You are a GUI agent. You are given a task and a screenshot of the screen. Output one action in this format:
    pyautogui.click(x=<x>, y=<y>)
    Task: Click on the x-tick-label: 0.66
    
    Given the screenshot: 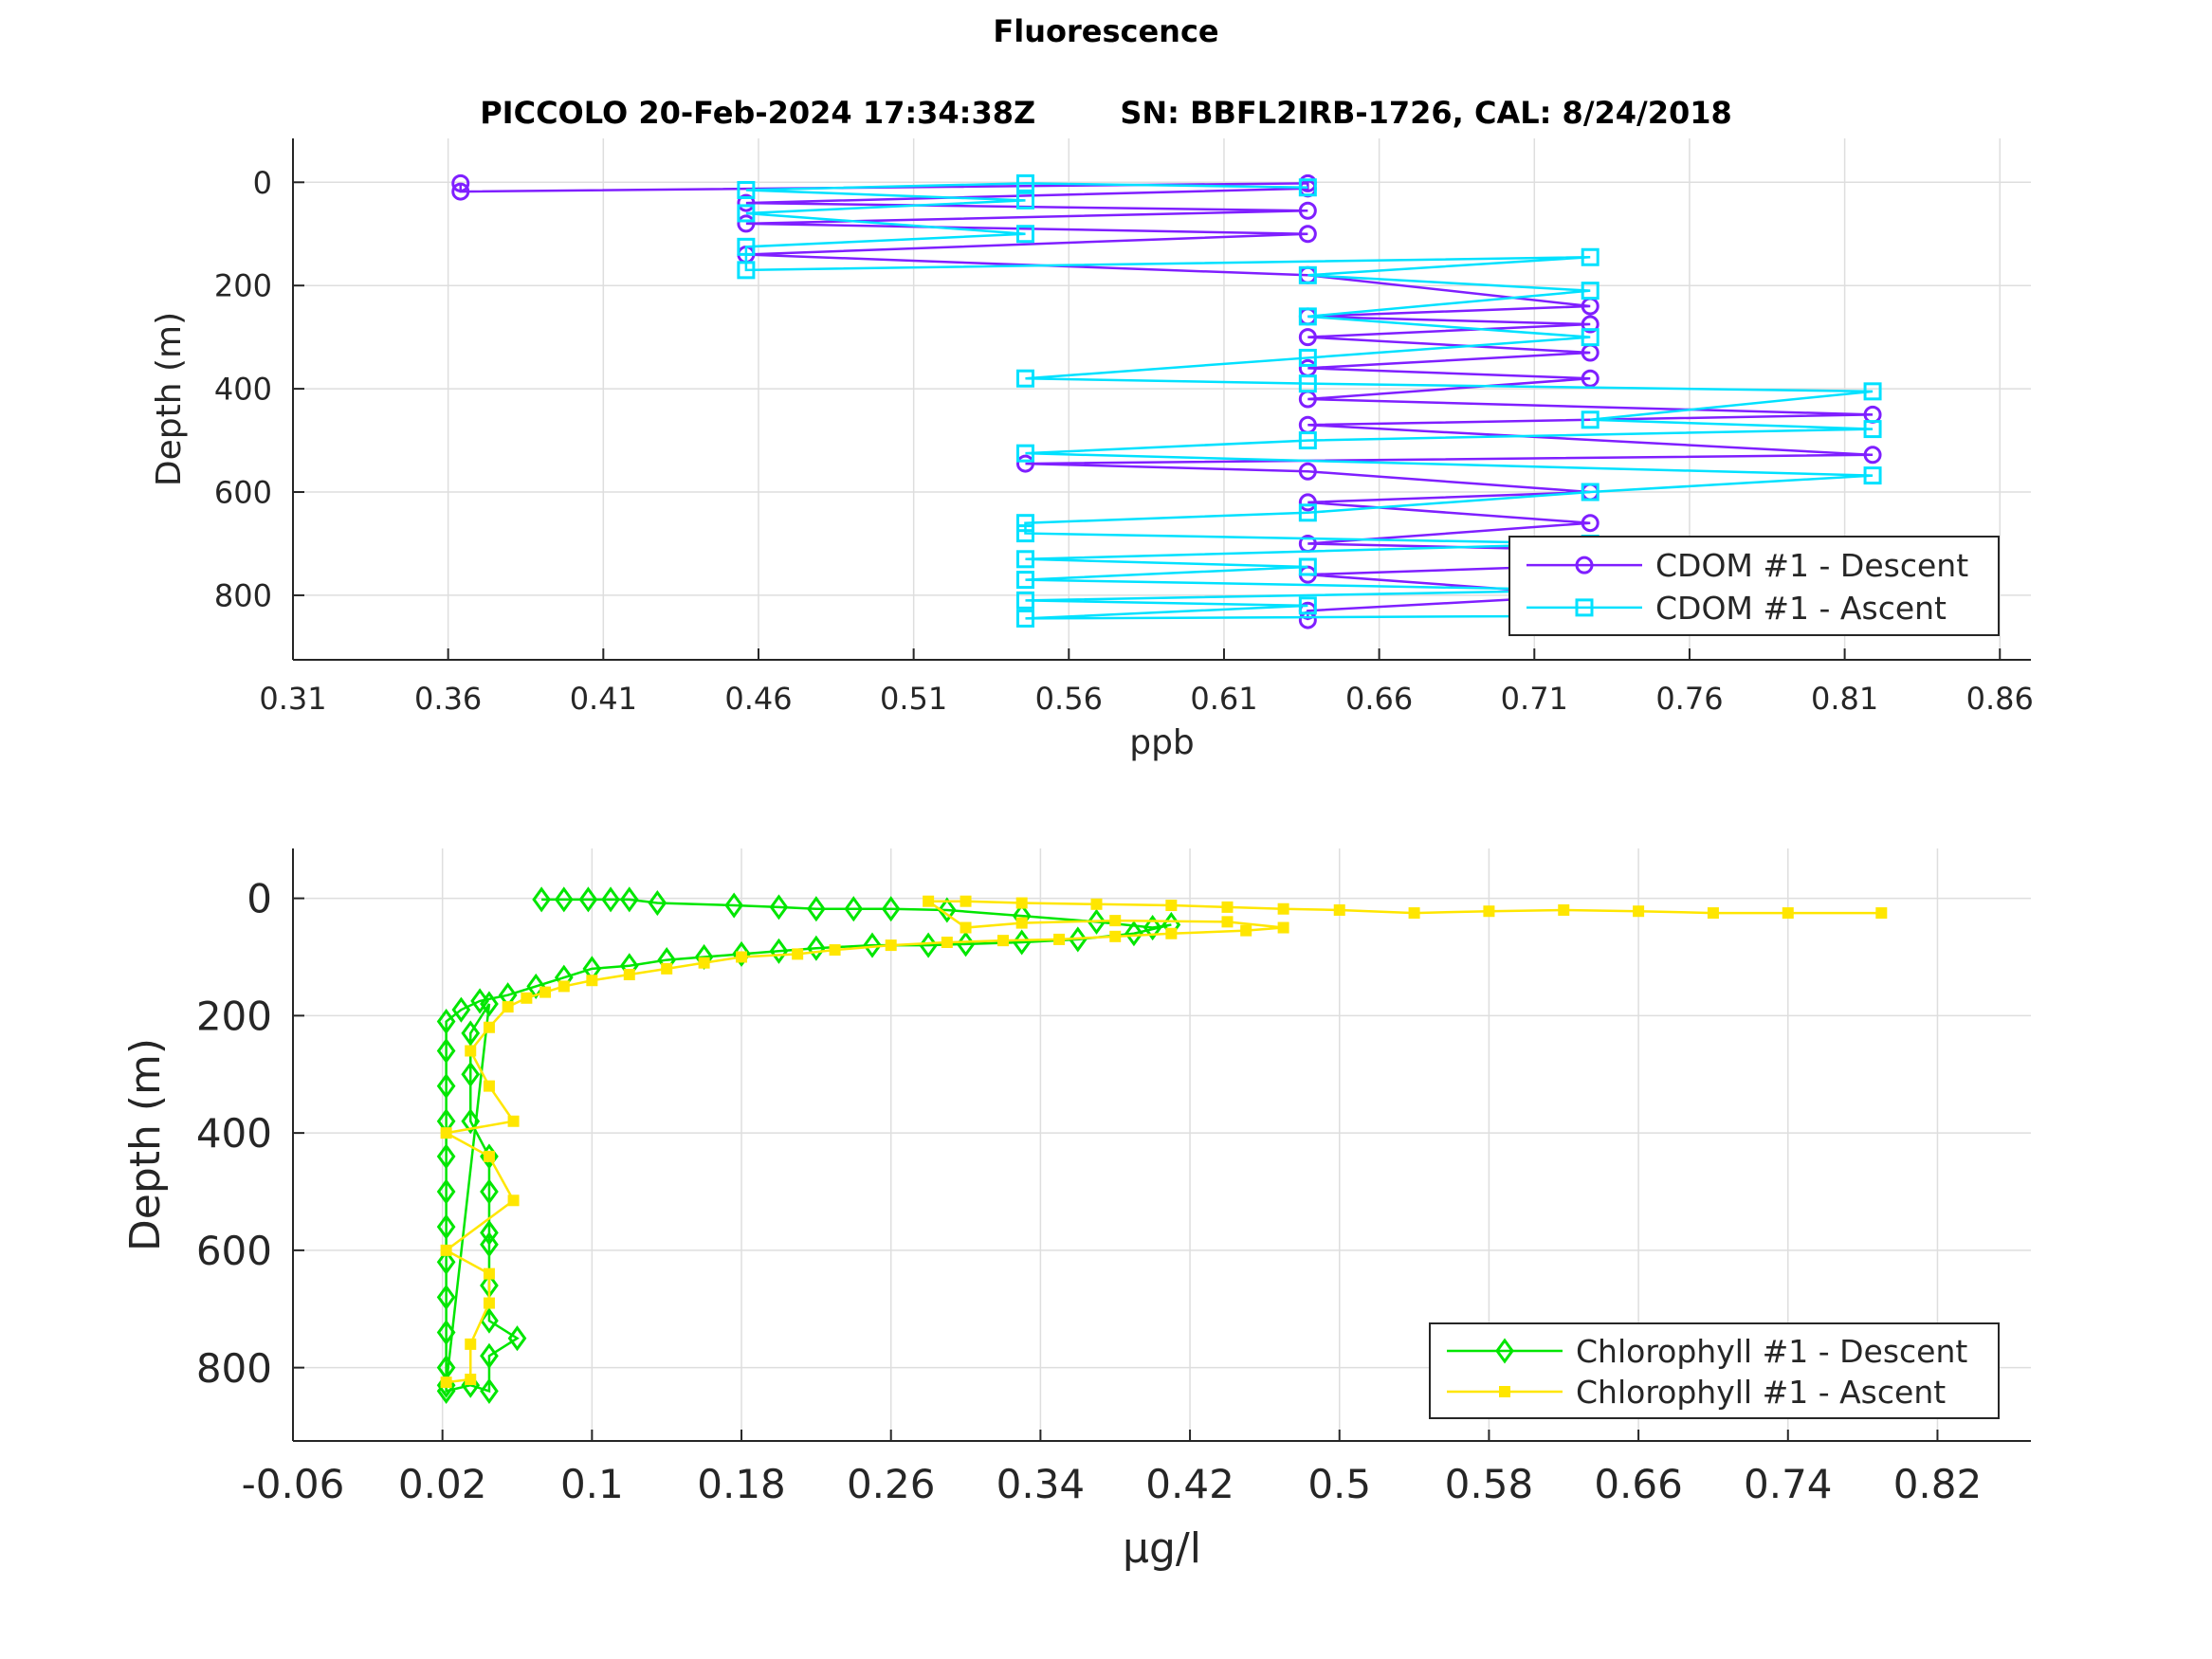 What is the action you would take?
    pyautogui.click(x=1638, y=1484)
    